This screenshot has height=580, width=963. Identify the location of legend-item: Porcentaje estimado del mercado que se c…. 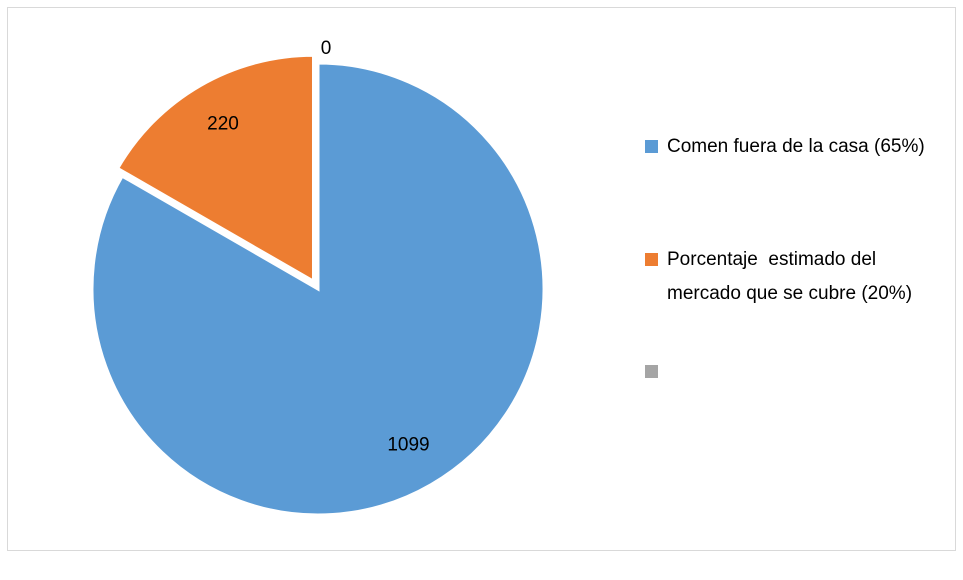
(796, 277).